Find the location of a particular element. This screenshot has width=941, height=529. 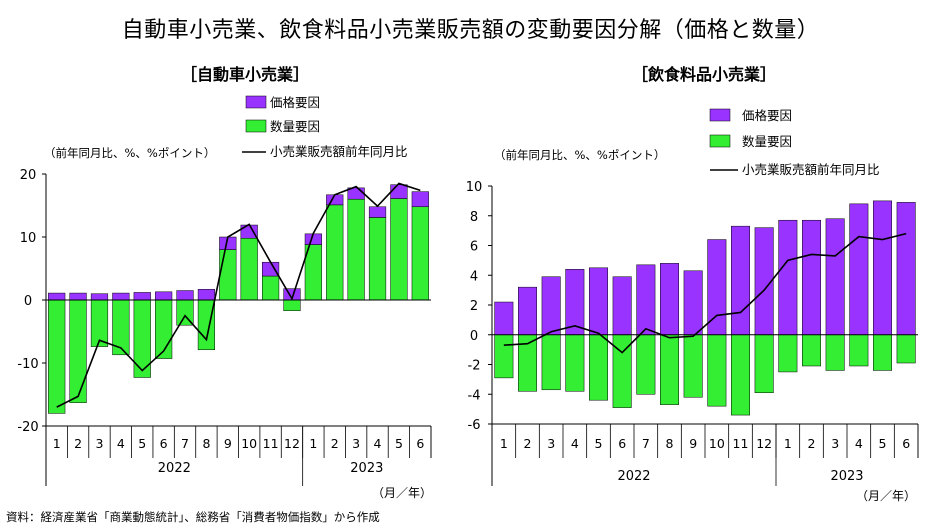

right-ytick-label-1: 8 is located at coordinates (474, 217).